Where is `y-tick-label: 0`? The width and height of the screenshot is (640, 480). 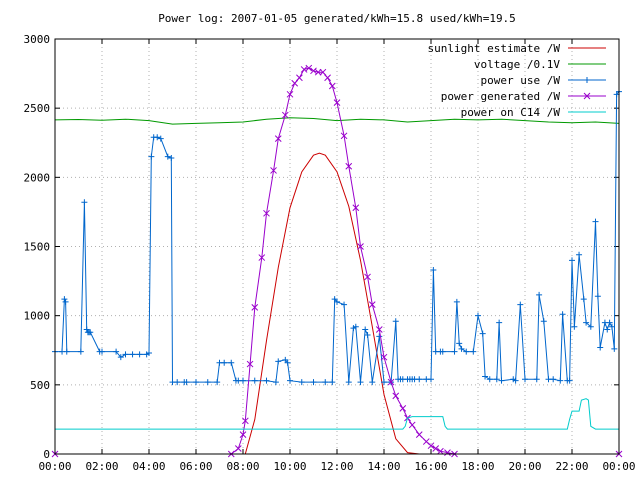 y-tick-label: 0 is located at coordinates (46, 454).